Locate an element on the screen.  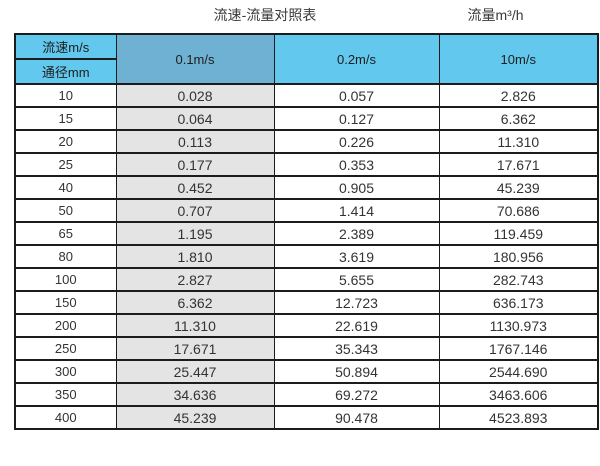
flow-value-cell: 35.343 is located at coordinates (356, 348).